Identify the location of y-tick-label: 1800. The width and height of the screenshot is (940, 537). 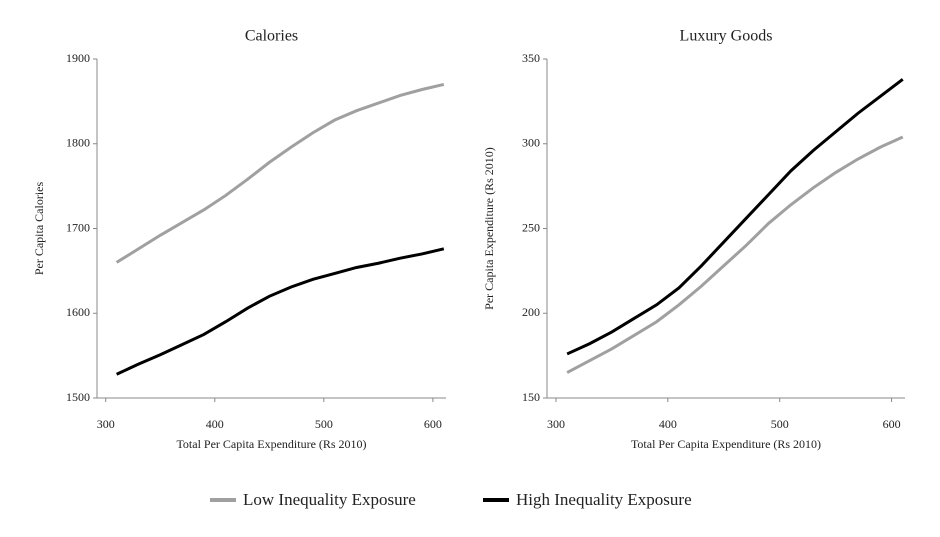
(78, 143).